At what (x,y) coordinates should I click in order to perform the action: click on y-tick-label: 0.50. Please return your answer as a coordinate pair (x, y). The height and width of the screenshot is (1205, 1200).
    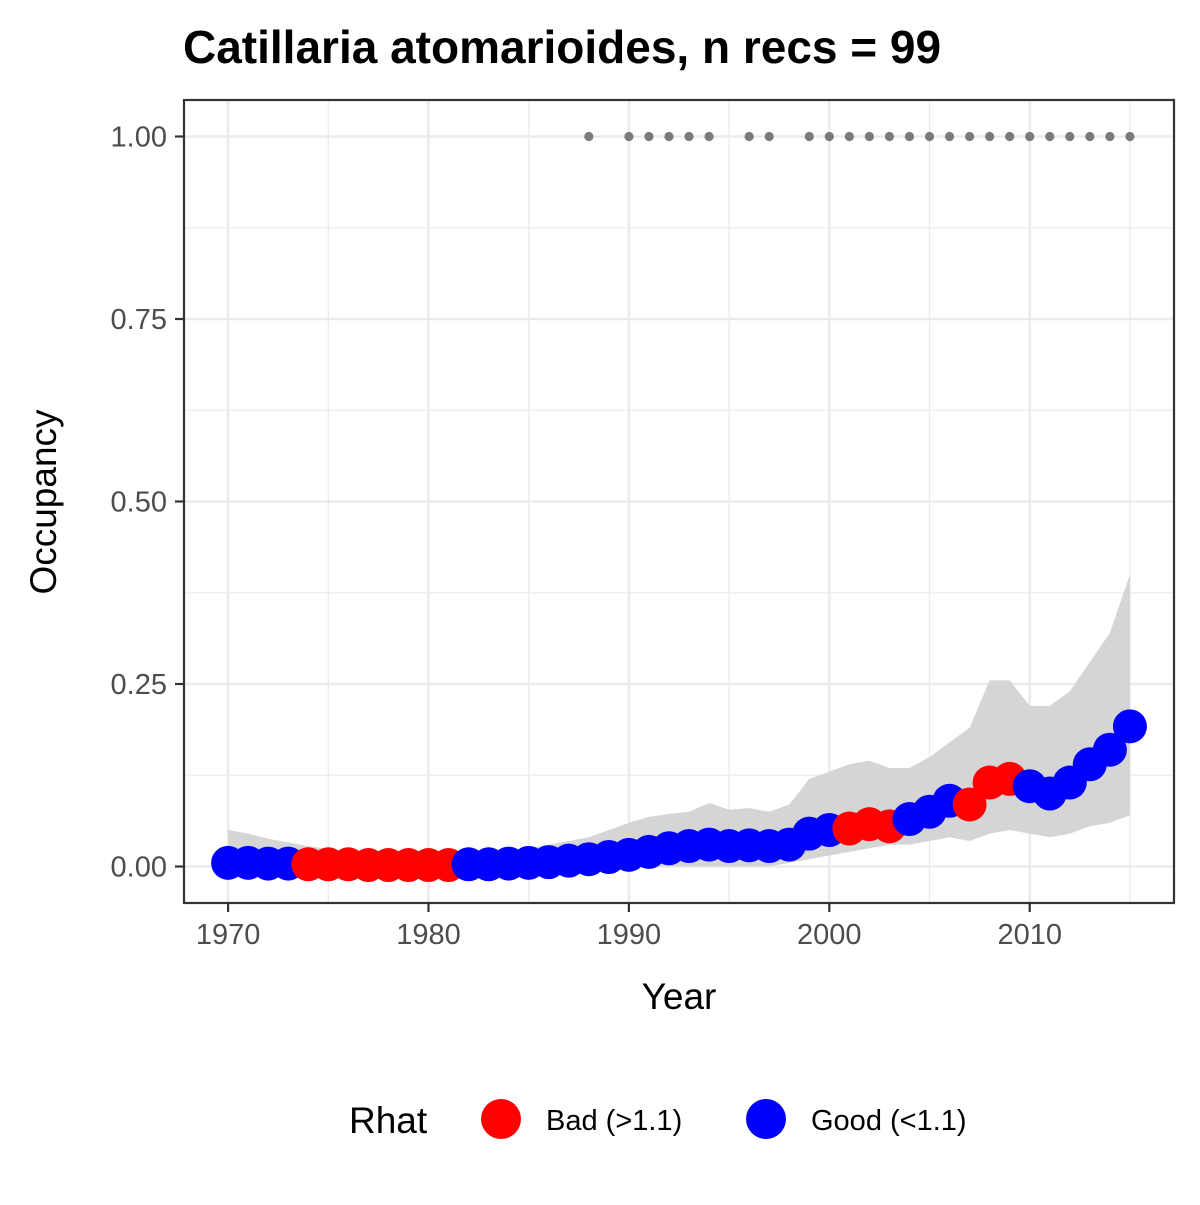
    Looking at the image, I should click on (139, 503).